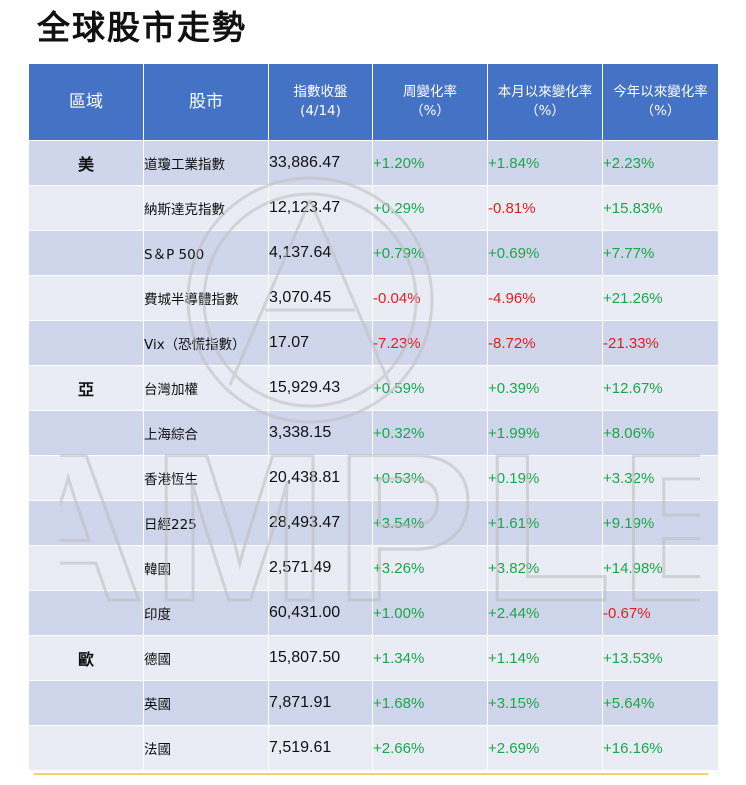  Describe the element at coordinates (206, 253) in the screenshot. I see `market-cell: S＆P 500` at that location.